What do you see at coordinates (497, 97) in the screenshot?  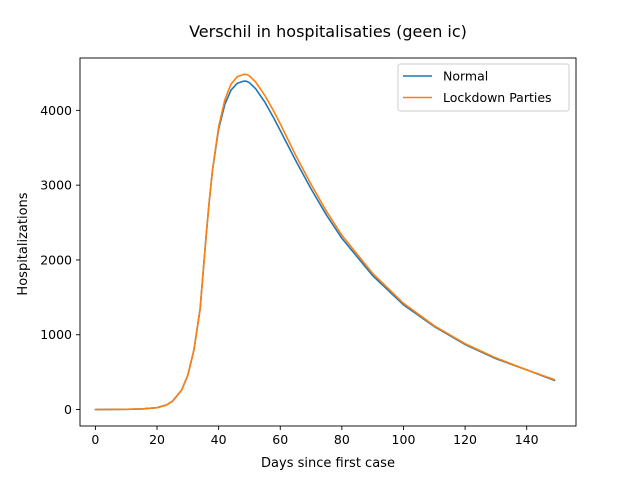 I see `legend-label-1: Lockdown Parties` at bounding box center [497, 97].